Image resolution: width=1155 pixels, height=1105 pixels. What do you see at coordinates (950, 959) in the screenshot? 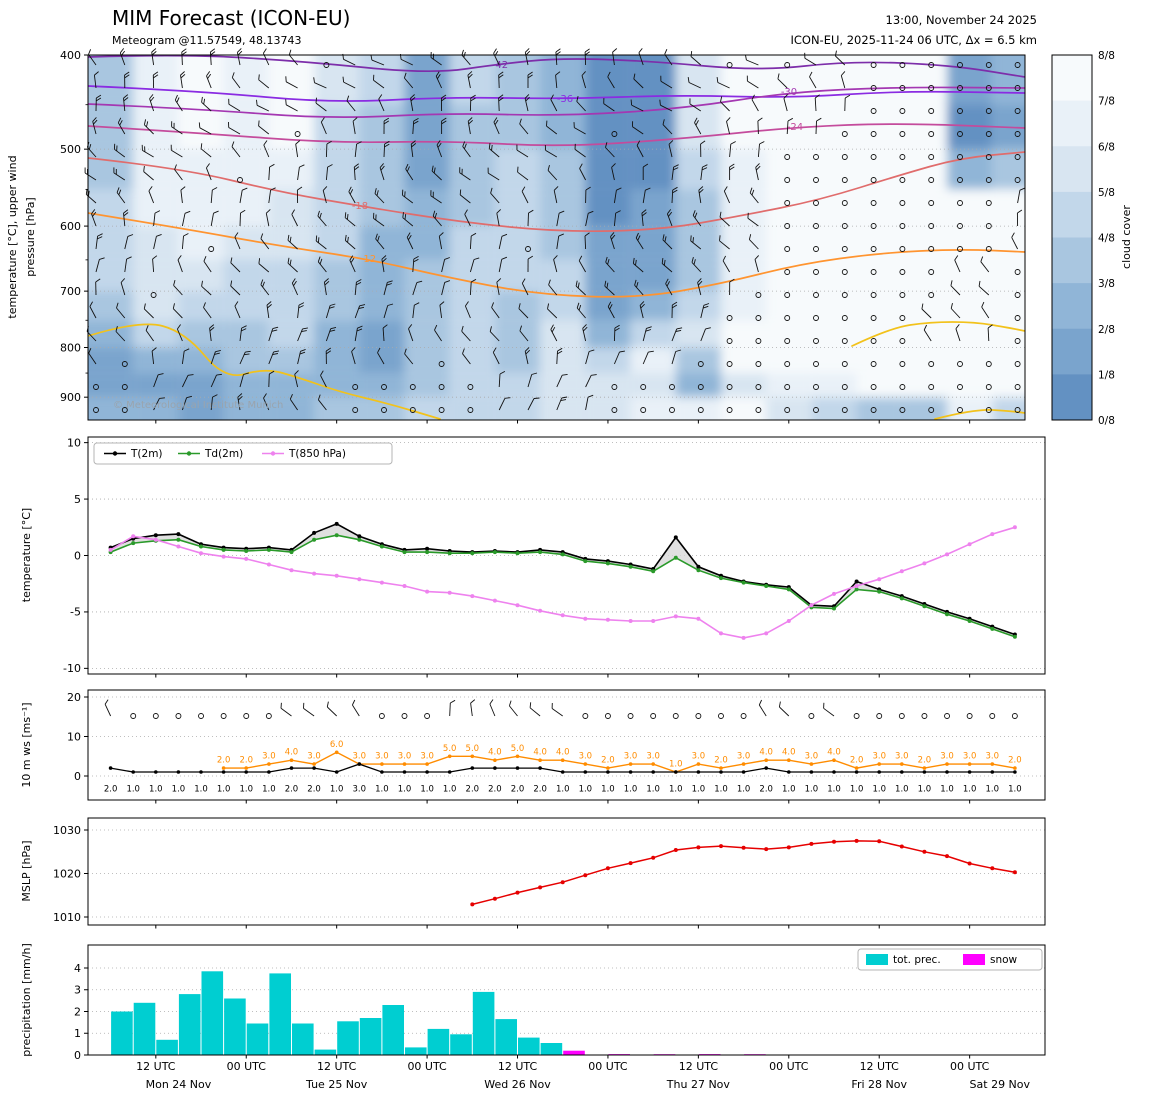
I see `precip-legend: tot. prec. snow` at bounding box center [950, 959].